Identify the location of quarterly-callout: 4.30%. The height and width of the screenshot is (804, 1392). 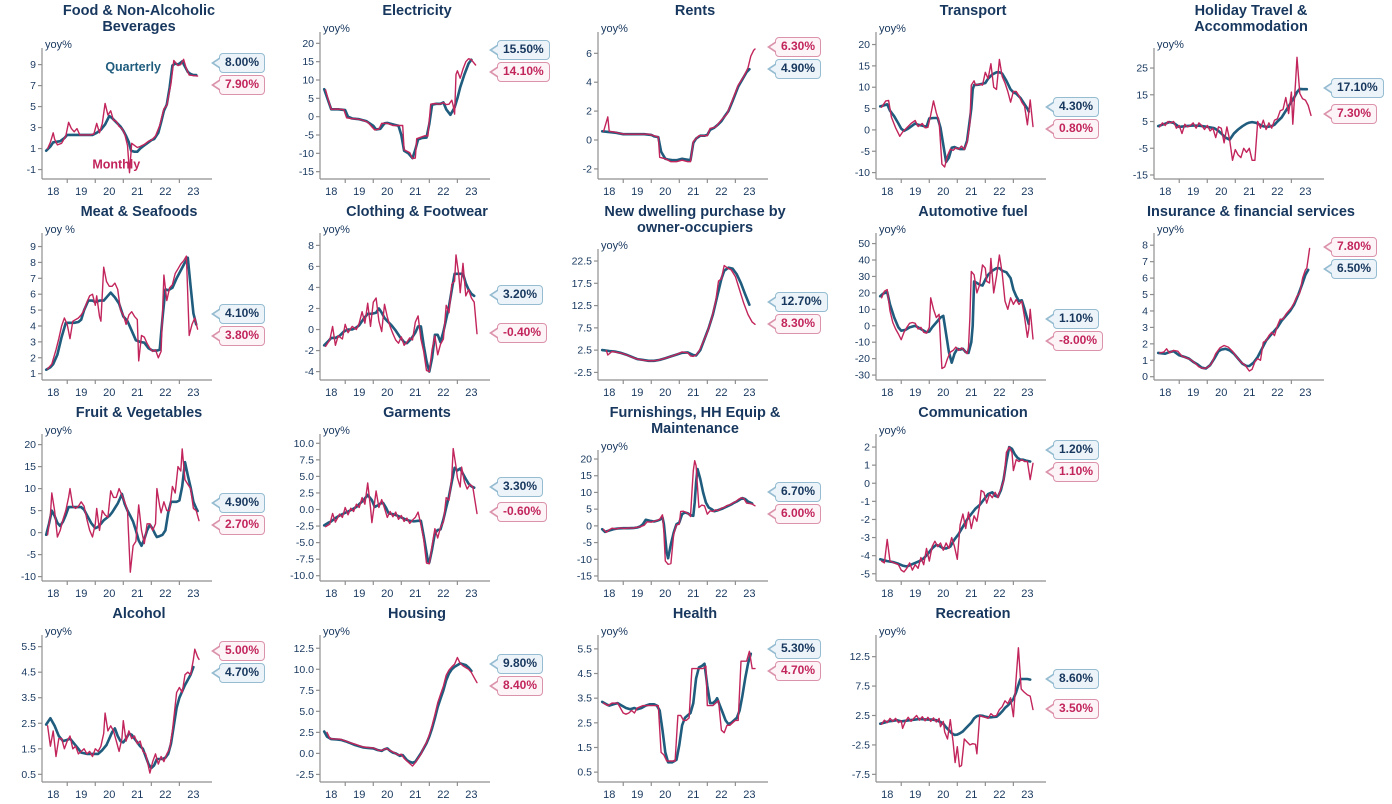
(1076, 106).